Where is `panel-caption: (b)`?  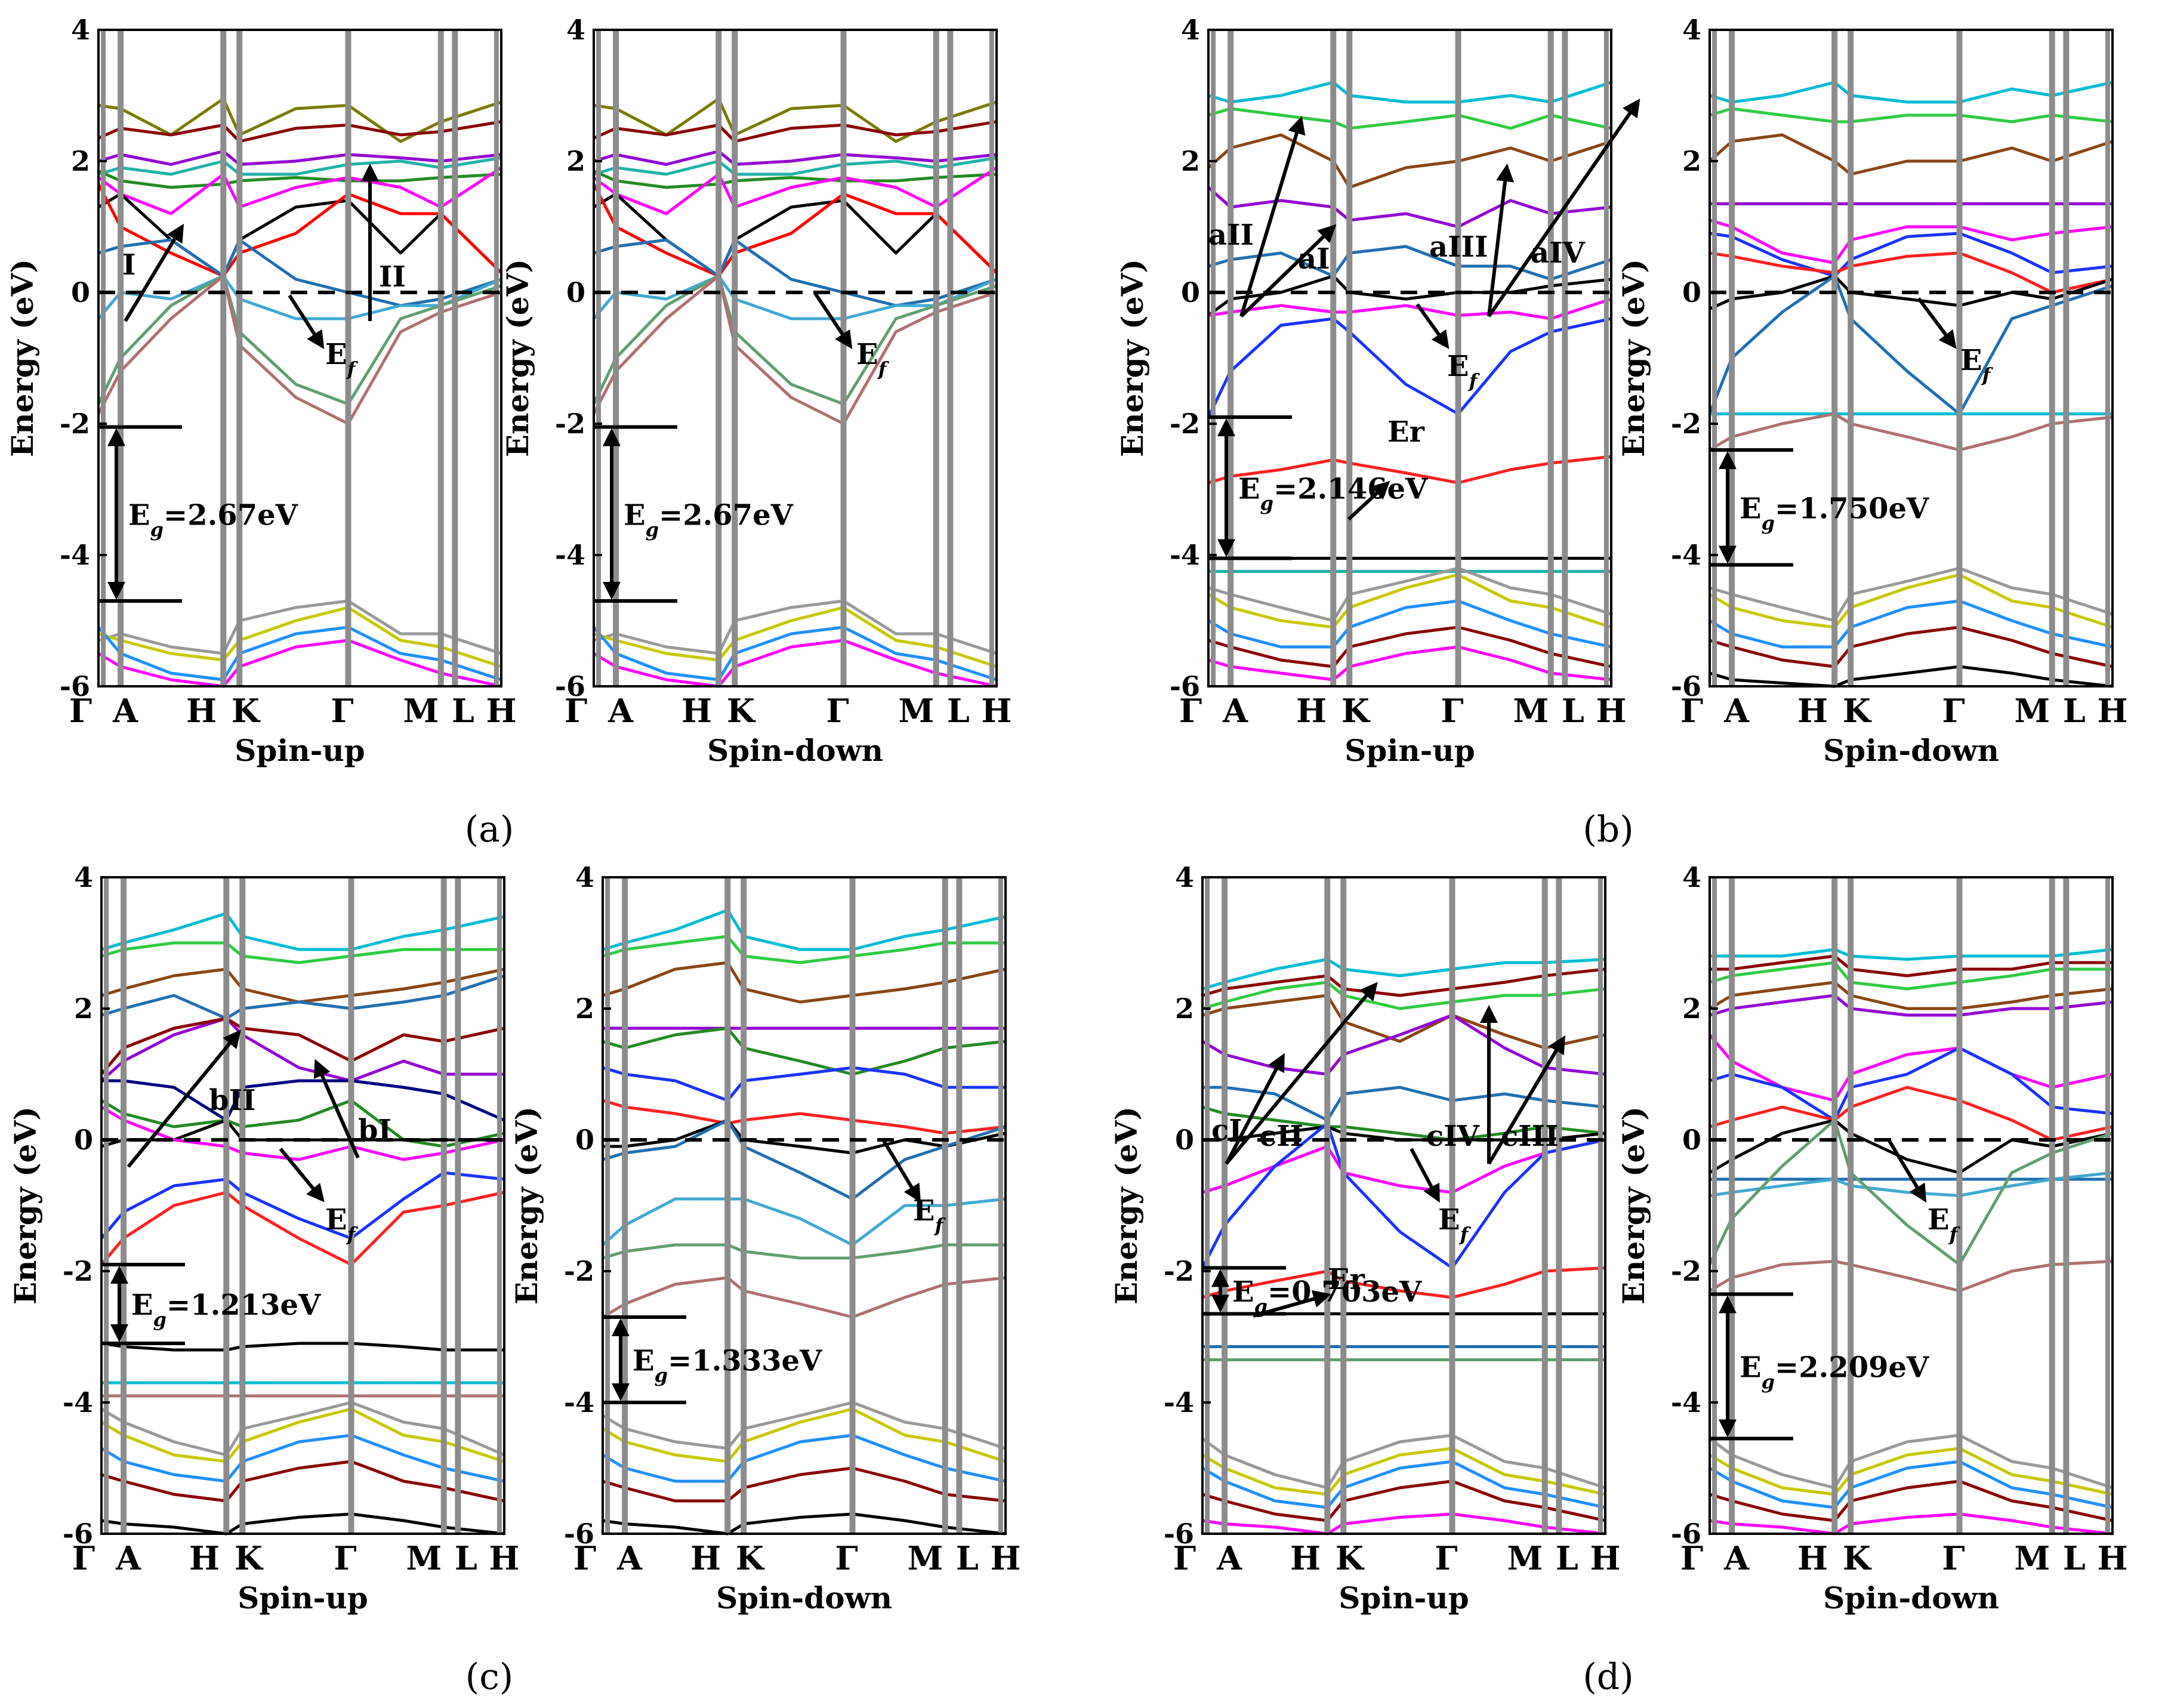 panel-caption: (b) is located at coordinates (1608, 829).